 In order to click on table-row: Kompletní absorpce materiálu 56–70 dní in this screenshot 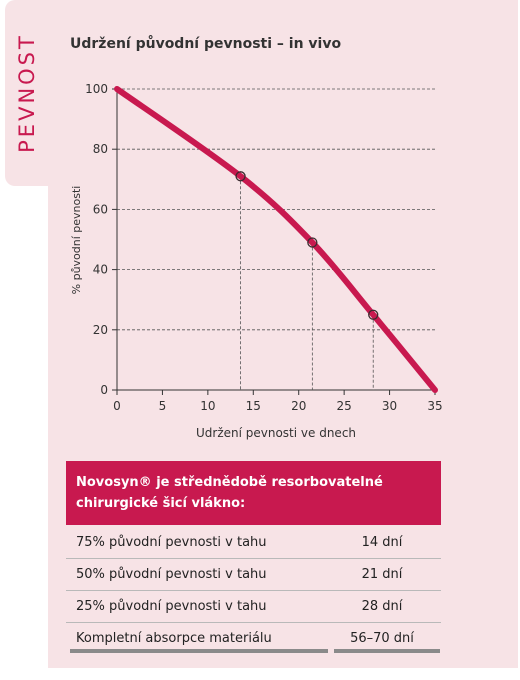, I will do `click(253, 639)`.